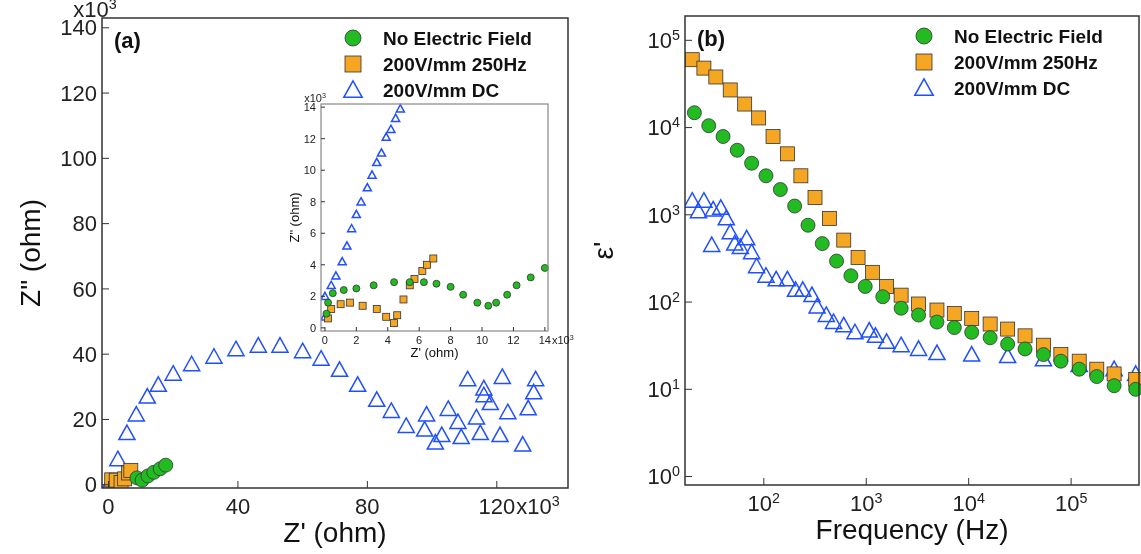 This screenshot has width=1141, height=554. I want to click on y-tick-label: 20, so click(84, 420).